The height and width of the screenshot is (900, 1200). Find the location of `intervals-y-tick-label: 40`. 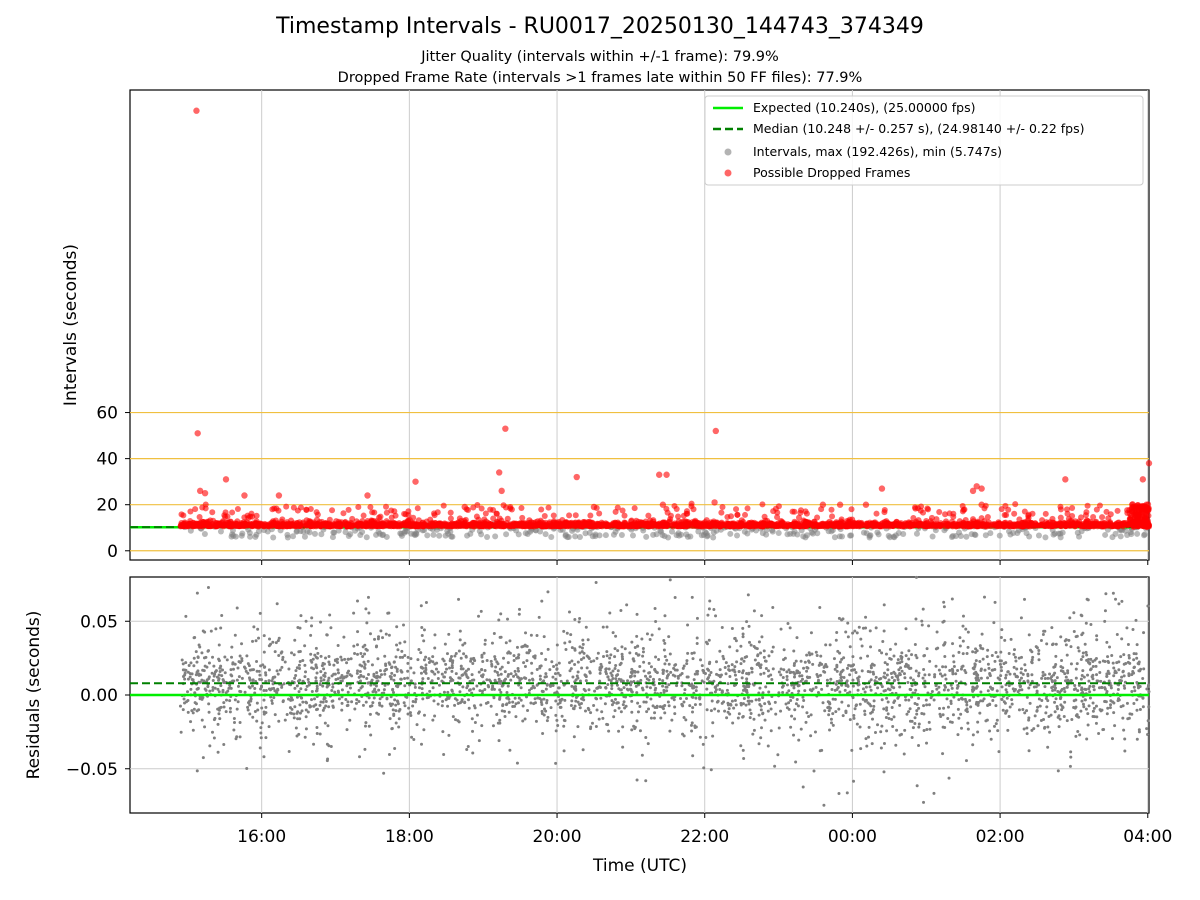

intervals-y-tick-label: 40 is located at coordinates (107, 460).